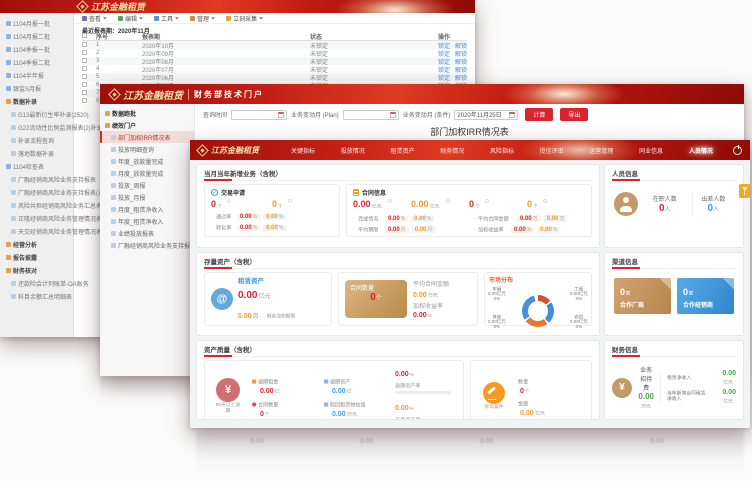 This screenshot has width=752, height=481. What do you see at coordinates (551, 151) in the screenshot?
I see `tab-credit-review: 授信评审` at bounding box center [551, 151].